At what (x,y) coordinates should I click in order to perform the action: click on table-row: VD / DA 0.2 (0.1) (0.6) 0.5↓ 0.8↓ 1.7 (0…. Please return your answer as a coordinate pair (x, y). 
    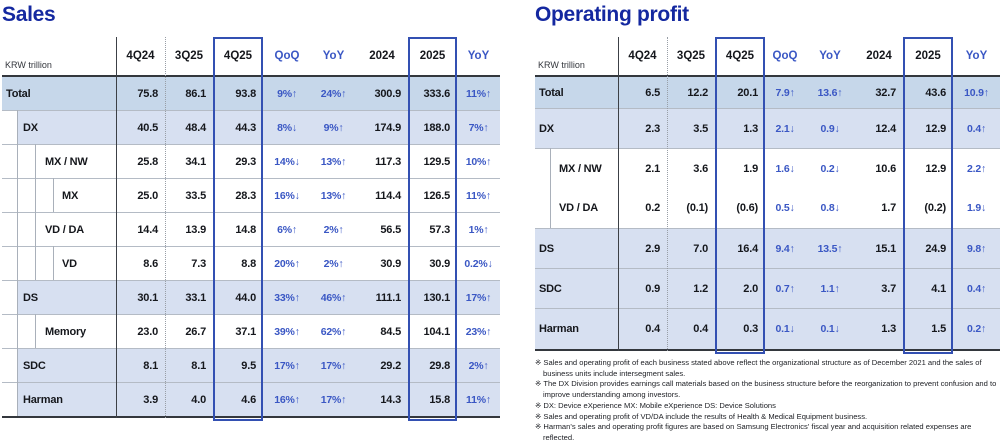
    Looking at the image, I should click on (767, 207).